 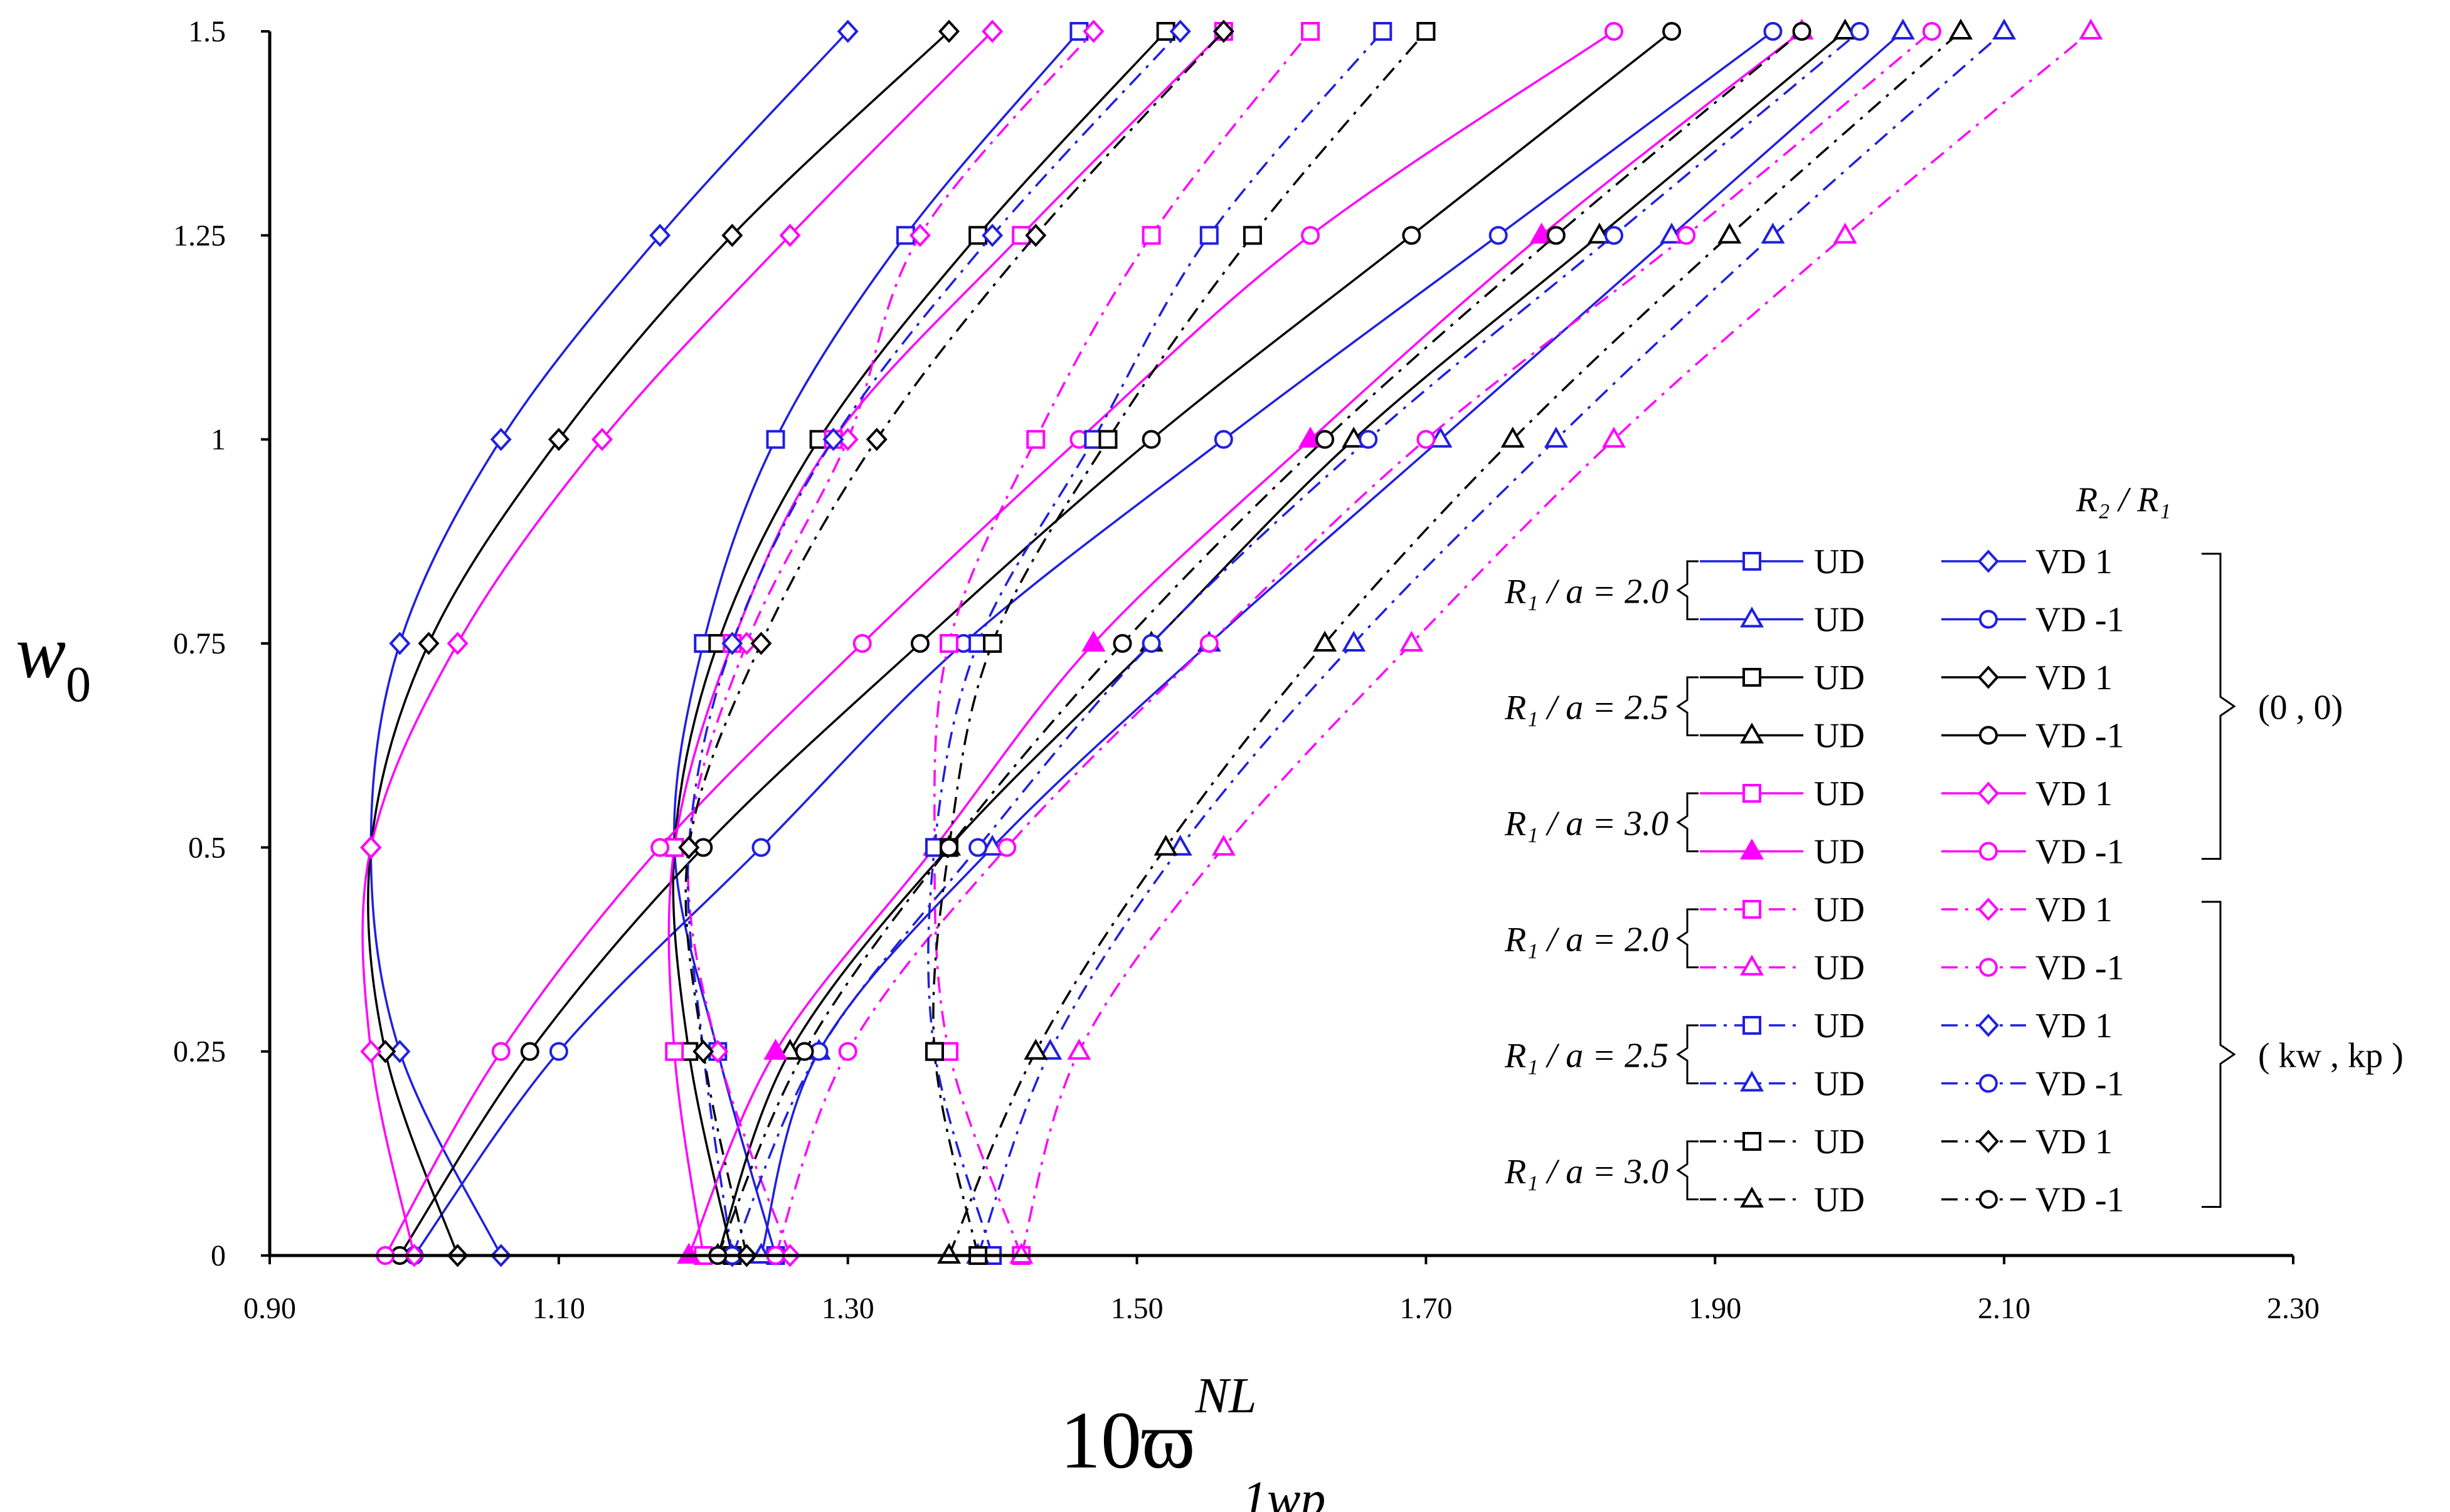 I want to click on y-tick-label: 0.75, so click(x=199, y=643).